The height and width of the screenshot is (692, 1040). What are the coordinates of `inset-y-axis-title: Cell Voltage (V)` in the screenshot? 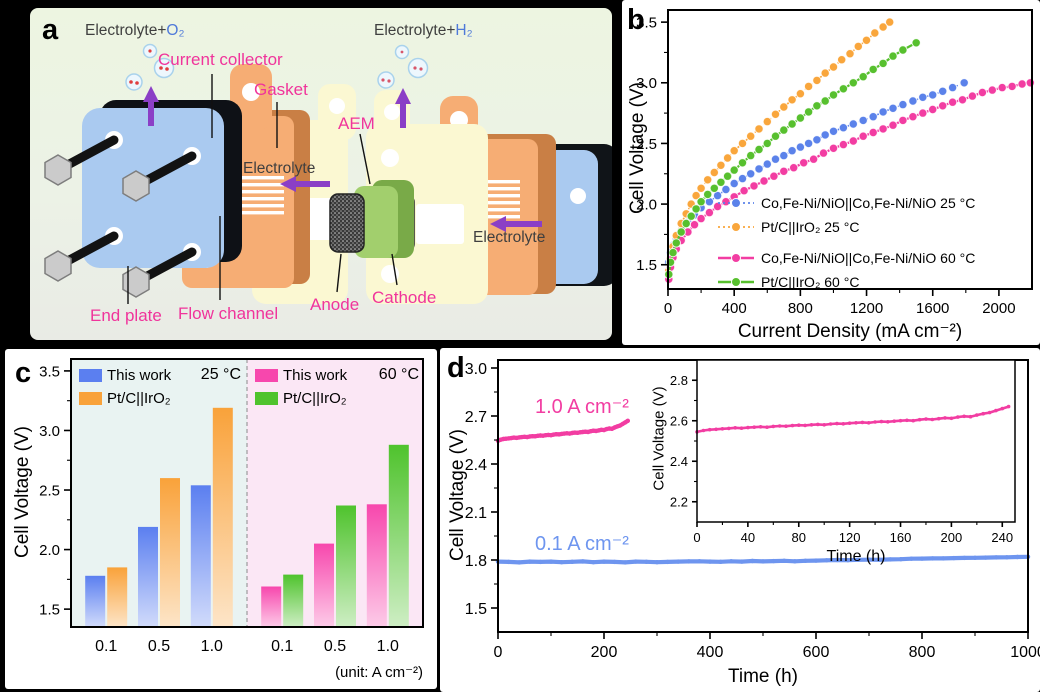 It's located at (659, 438).